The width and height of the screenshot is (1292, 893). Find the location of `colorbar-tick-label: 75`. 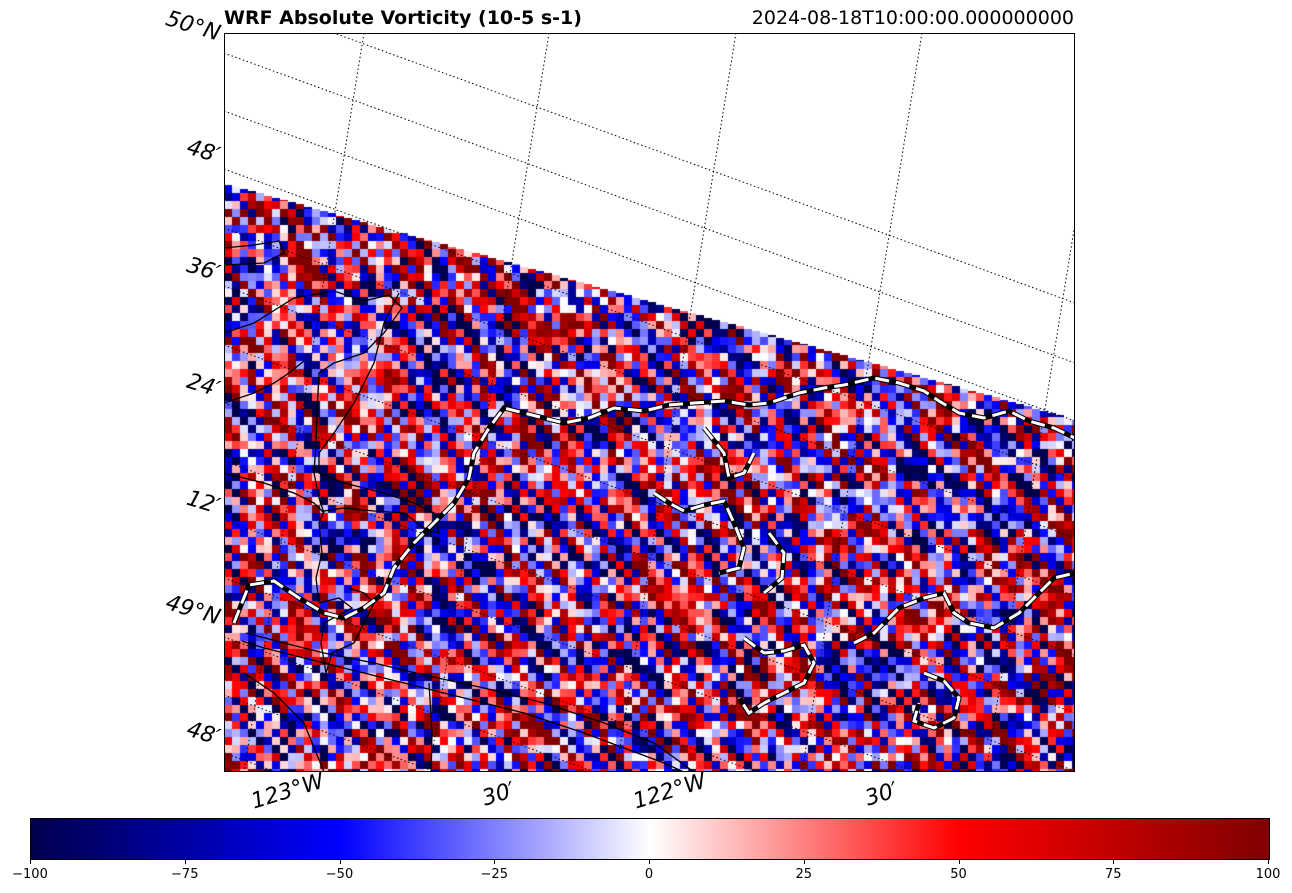

colorbar-tick-label: 75 is located at coordinates (1113, 874).